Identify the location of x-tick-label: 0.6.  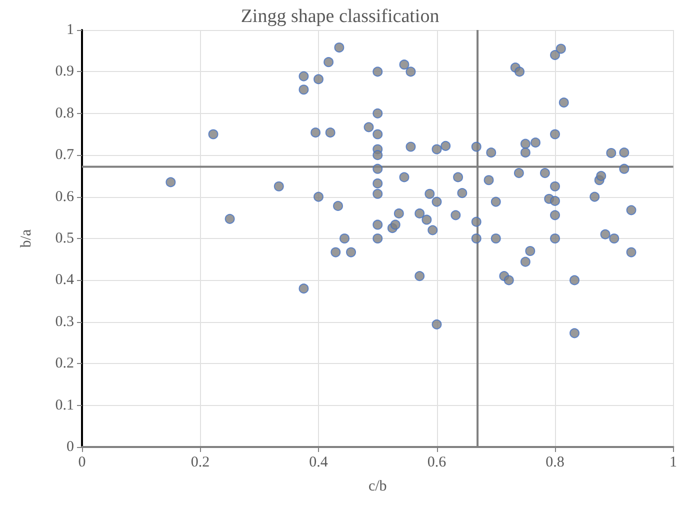
(437, 462).